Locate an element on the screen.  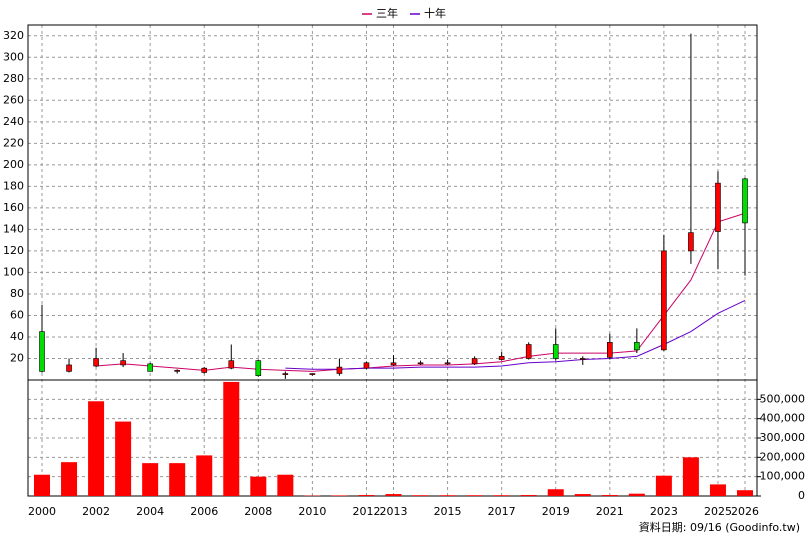
y-tick-label: 260 is located at coordinates (13, 99).